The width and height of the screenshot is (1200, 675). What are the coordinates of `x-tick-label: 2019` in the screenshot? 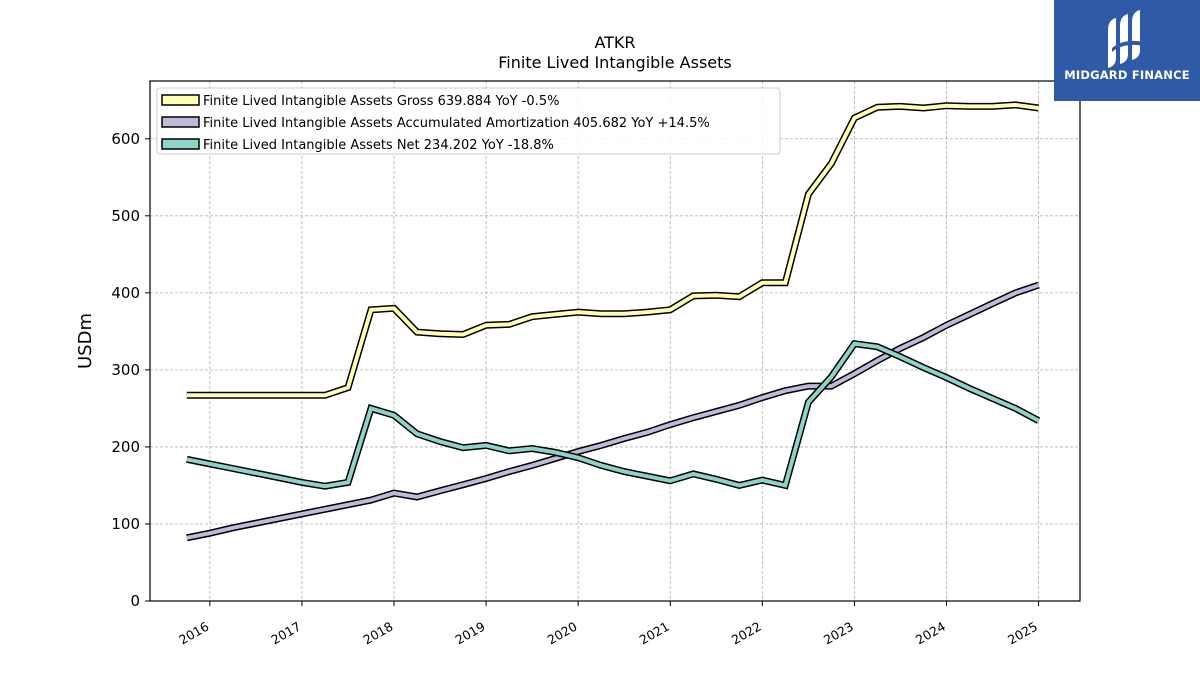 It's located at (470, 633).